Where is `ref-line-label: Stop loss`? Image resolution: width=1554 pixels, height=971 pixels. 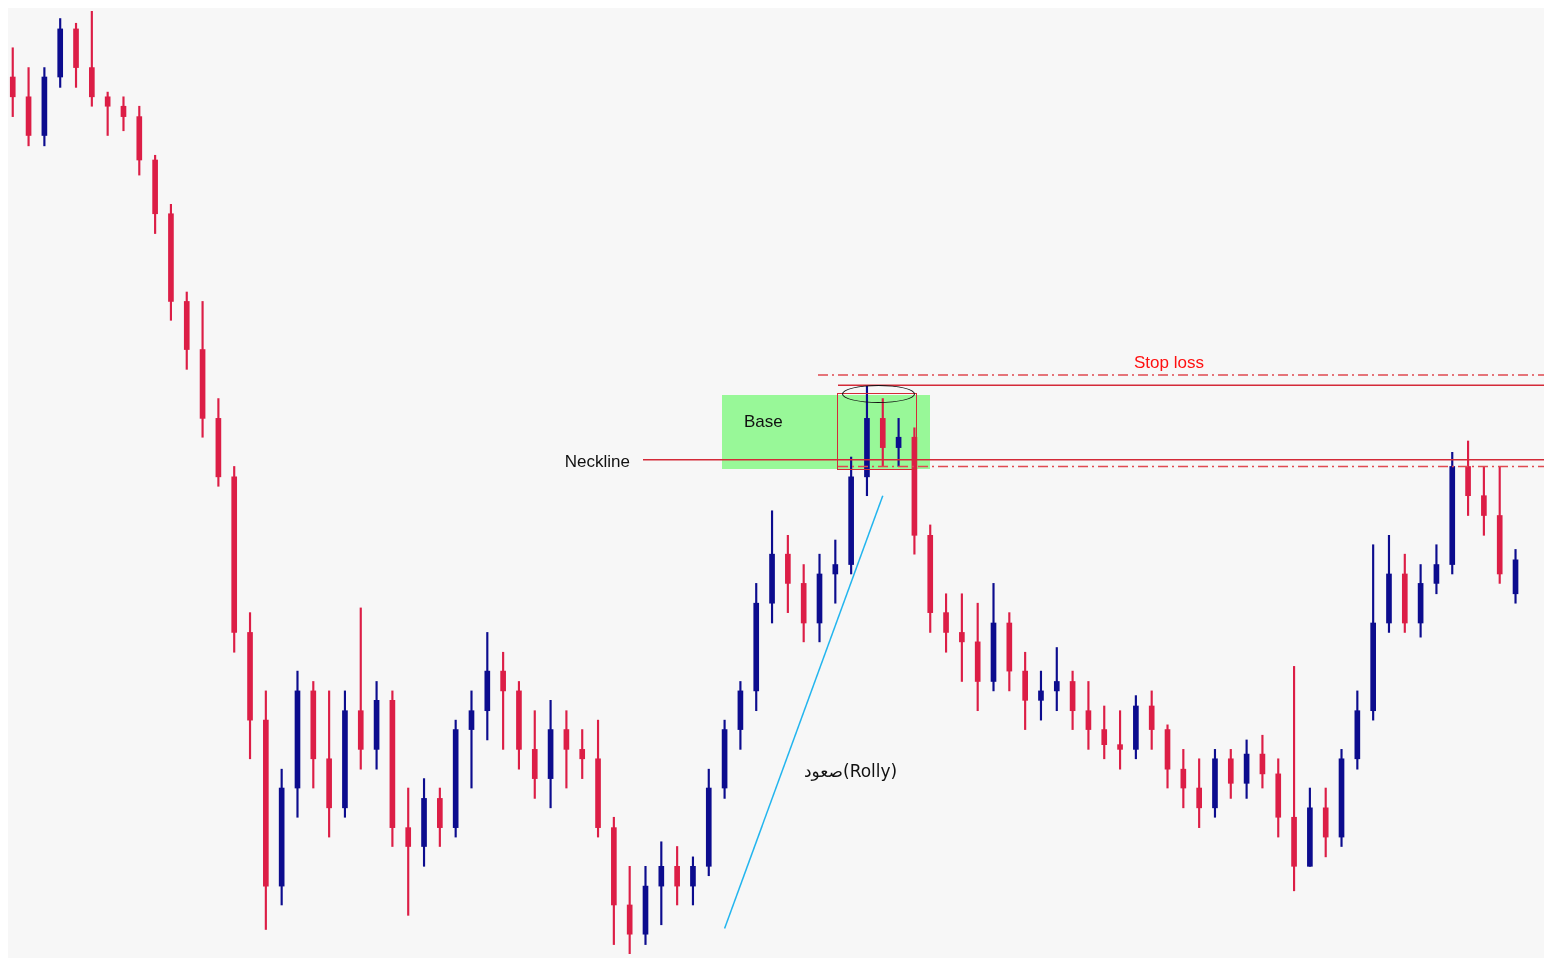 ref-line-label: Stop loss is located at coordinates (1169, 362).